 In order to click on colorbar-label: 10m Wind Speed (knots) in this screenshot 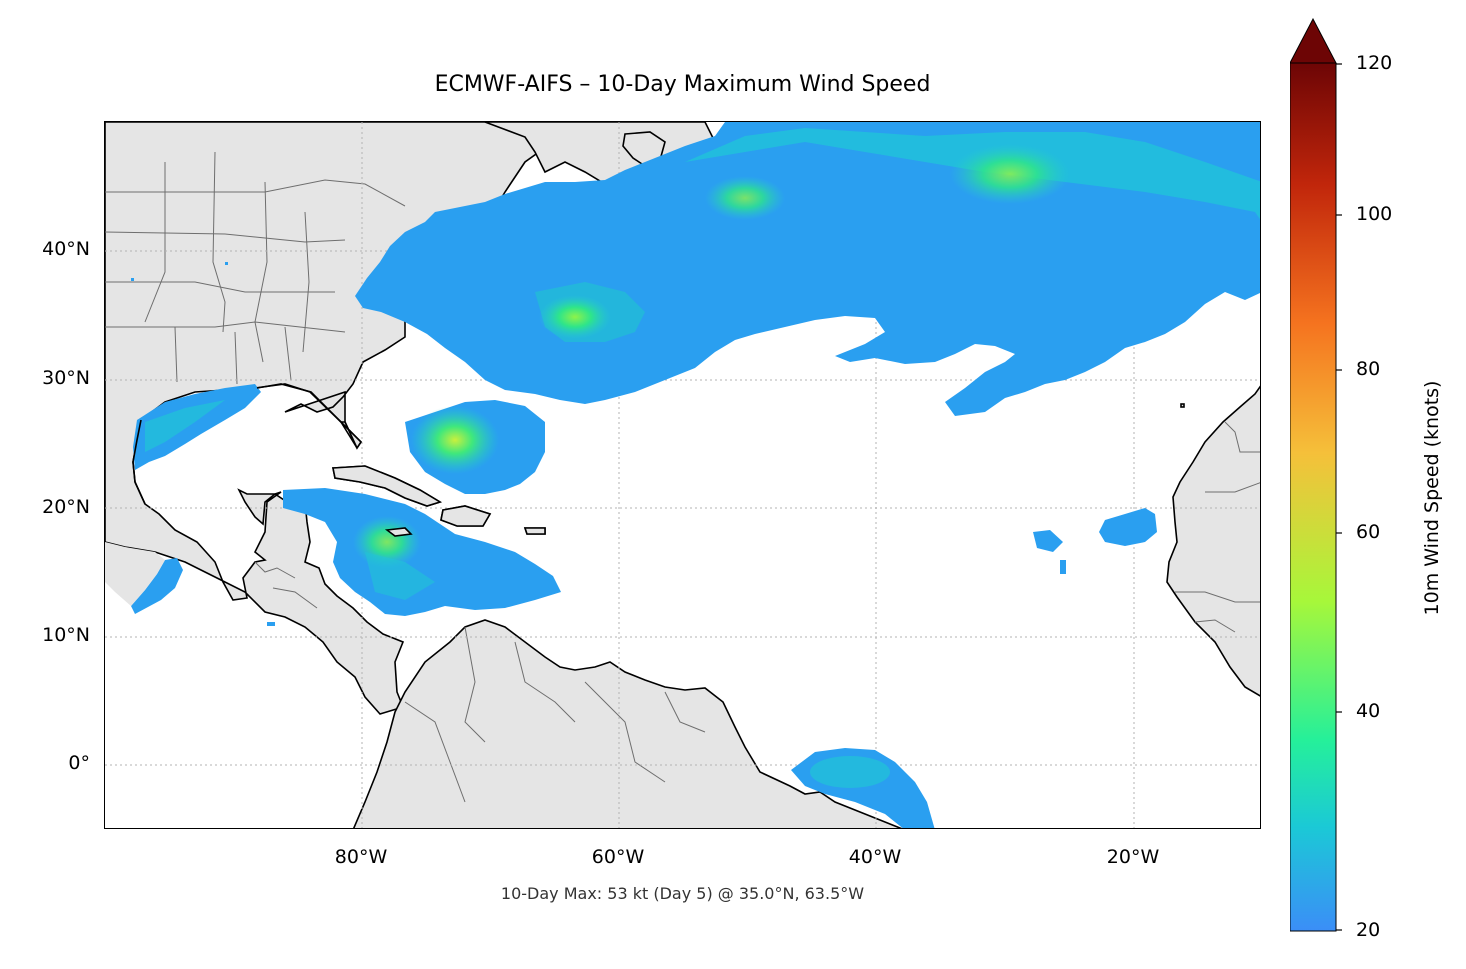, I will do `click(1432, 498)`.